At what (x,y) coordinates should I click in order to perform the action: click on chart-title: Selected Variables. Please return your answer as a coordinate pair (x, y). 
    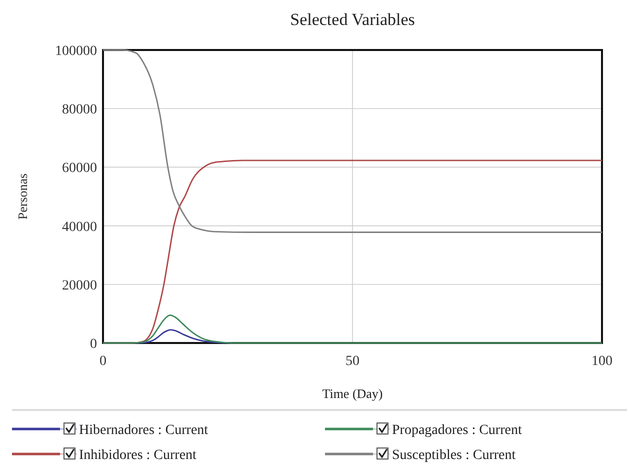
    Looking at the image, I should click on (352, 19).